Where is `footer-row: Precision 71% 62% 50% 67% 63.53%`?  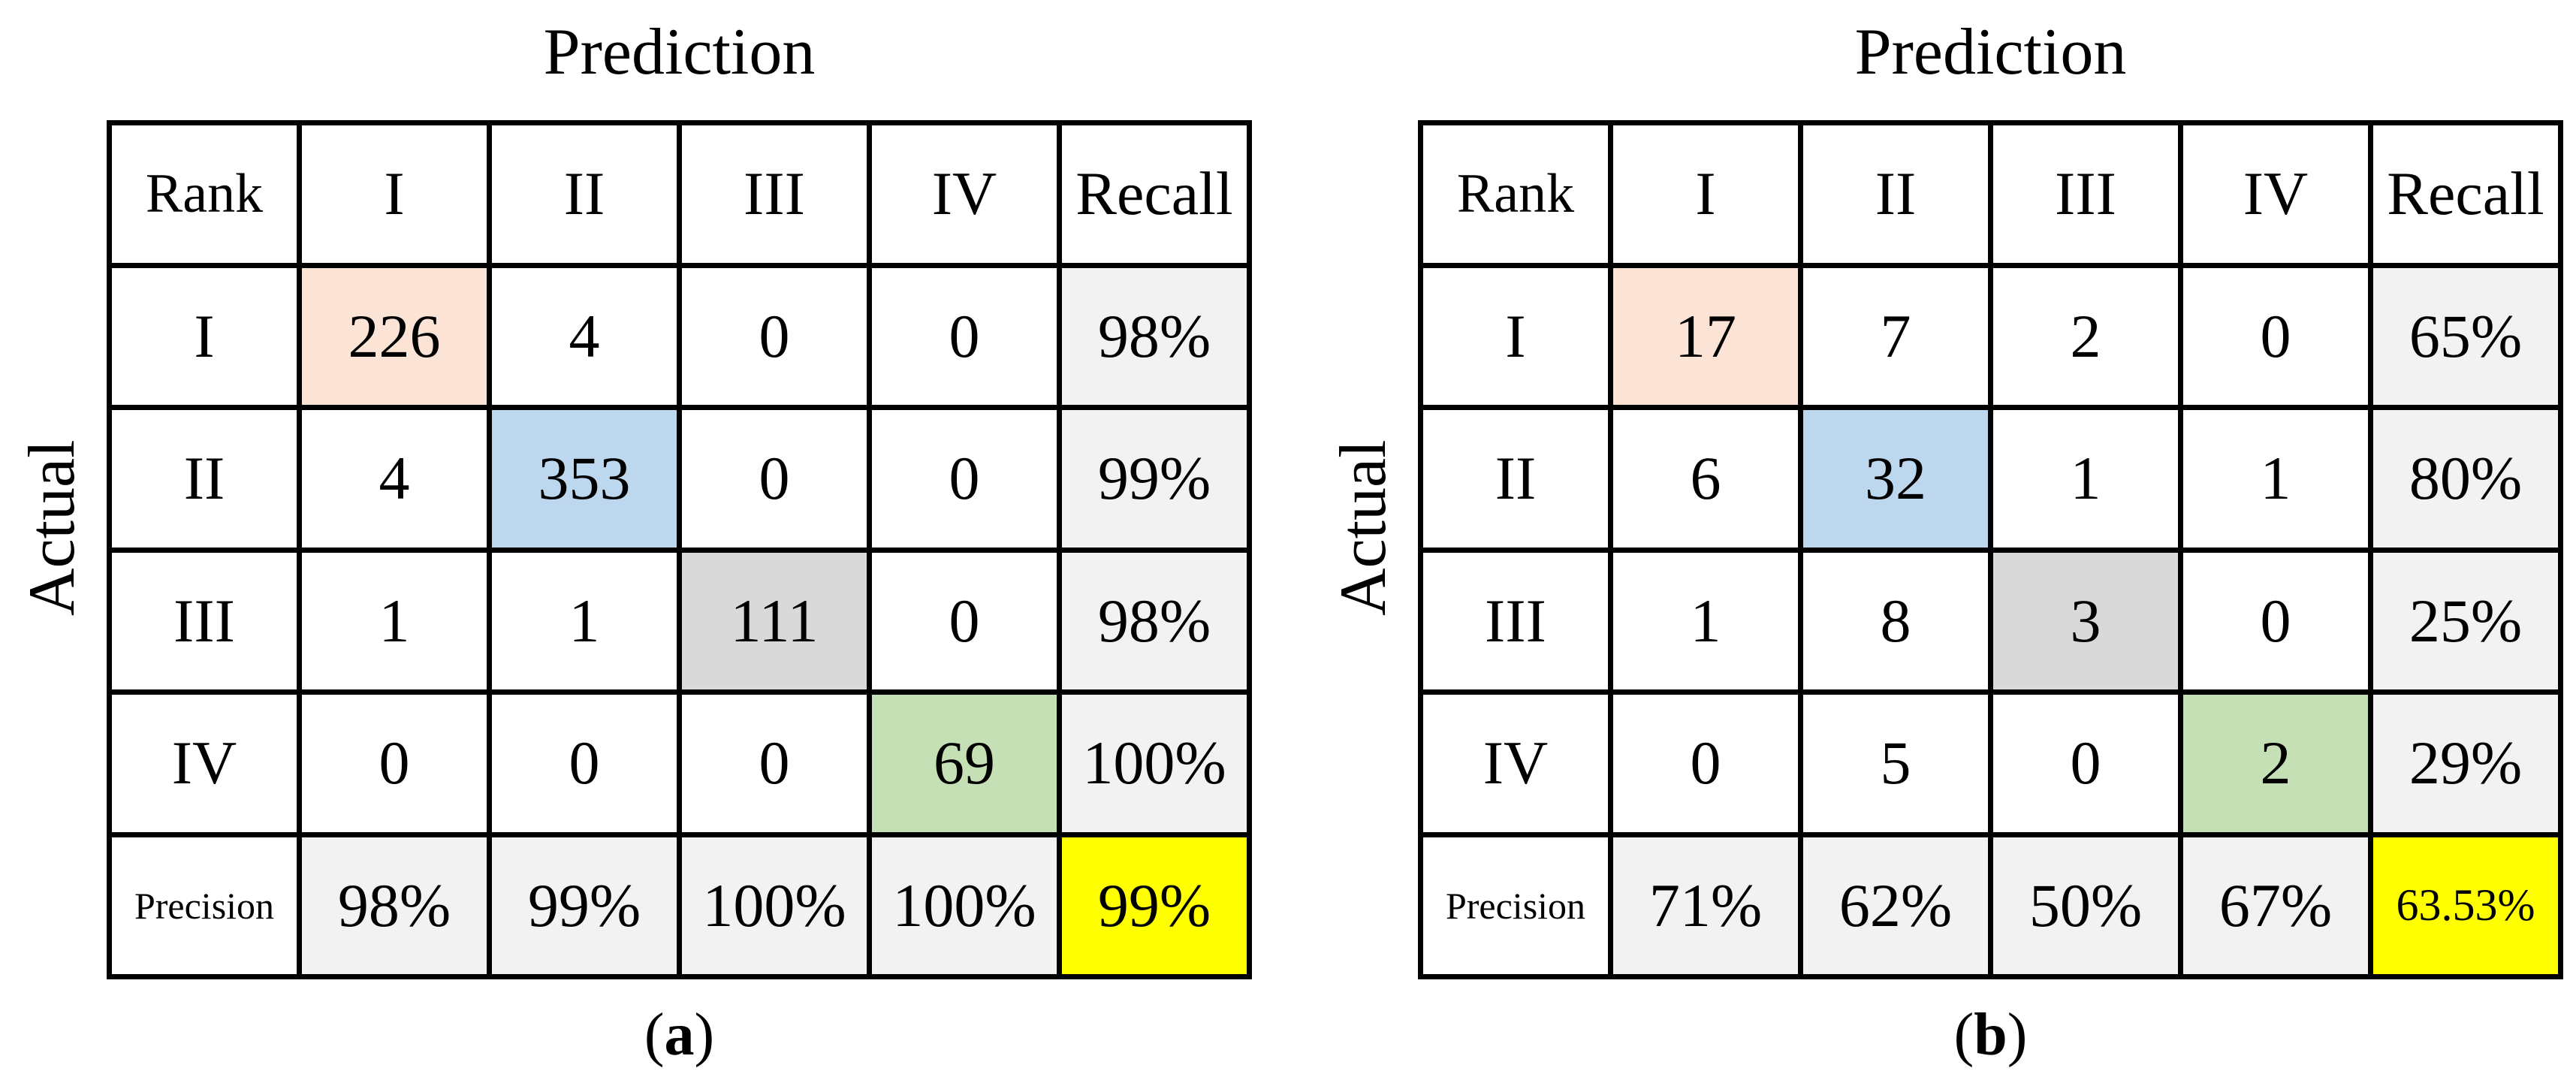
footer-row: Precision 71% 62% 50% 67% 63.53% is located at coordinates (1990, 905).